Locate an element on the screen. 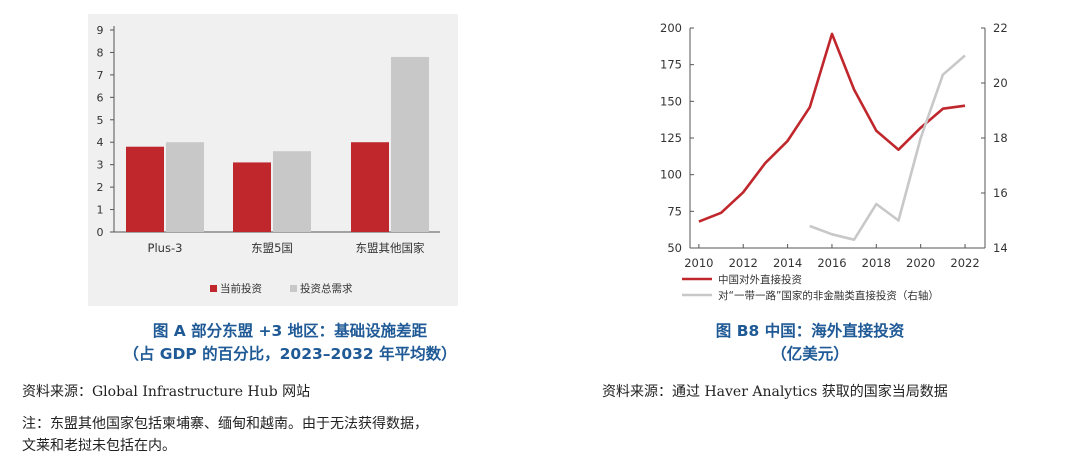 The width and height of the screenshot is (1080, 471). chart-a-source: 资料来源：Global Infrastructure Hub 网站 is located at coordinates (166, 392).